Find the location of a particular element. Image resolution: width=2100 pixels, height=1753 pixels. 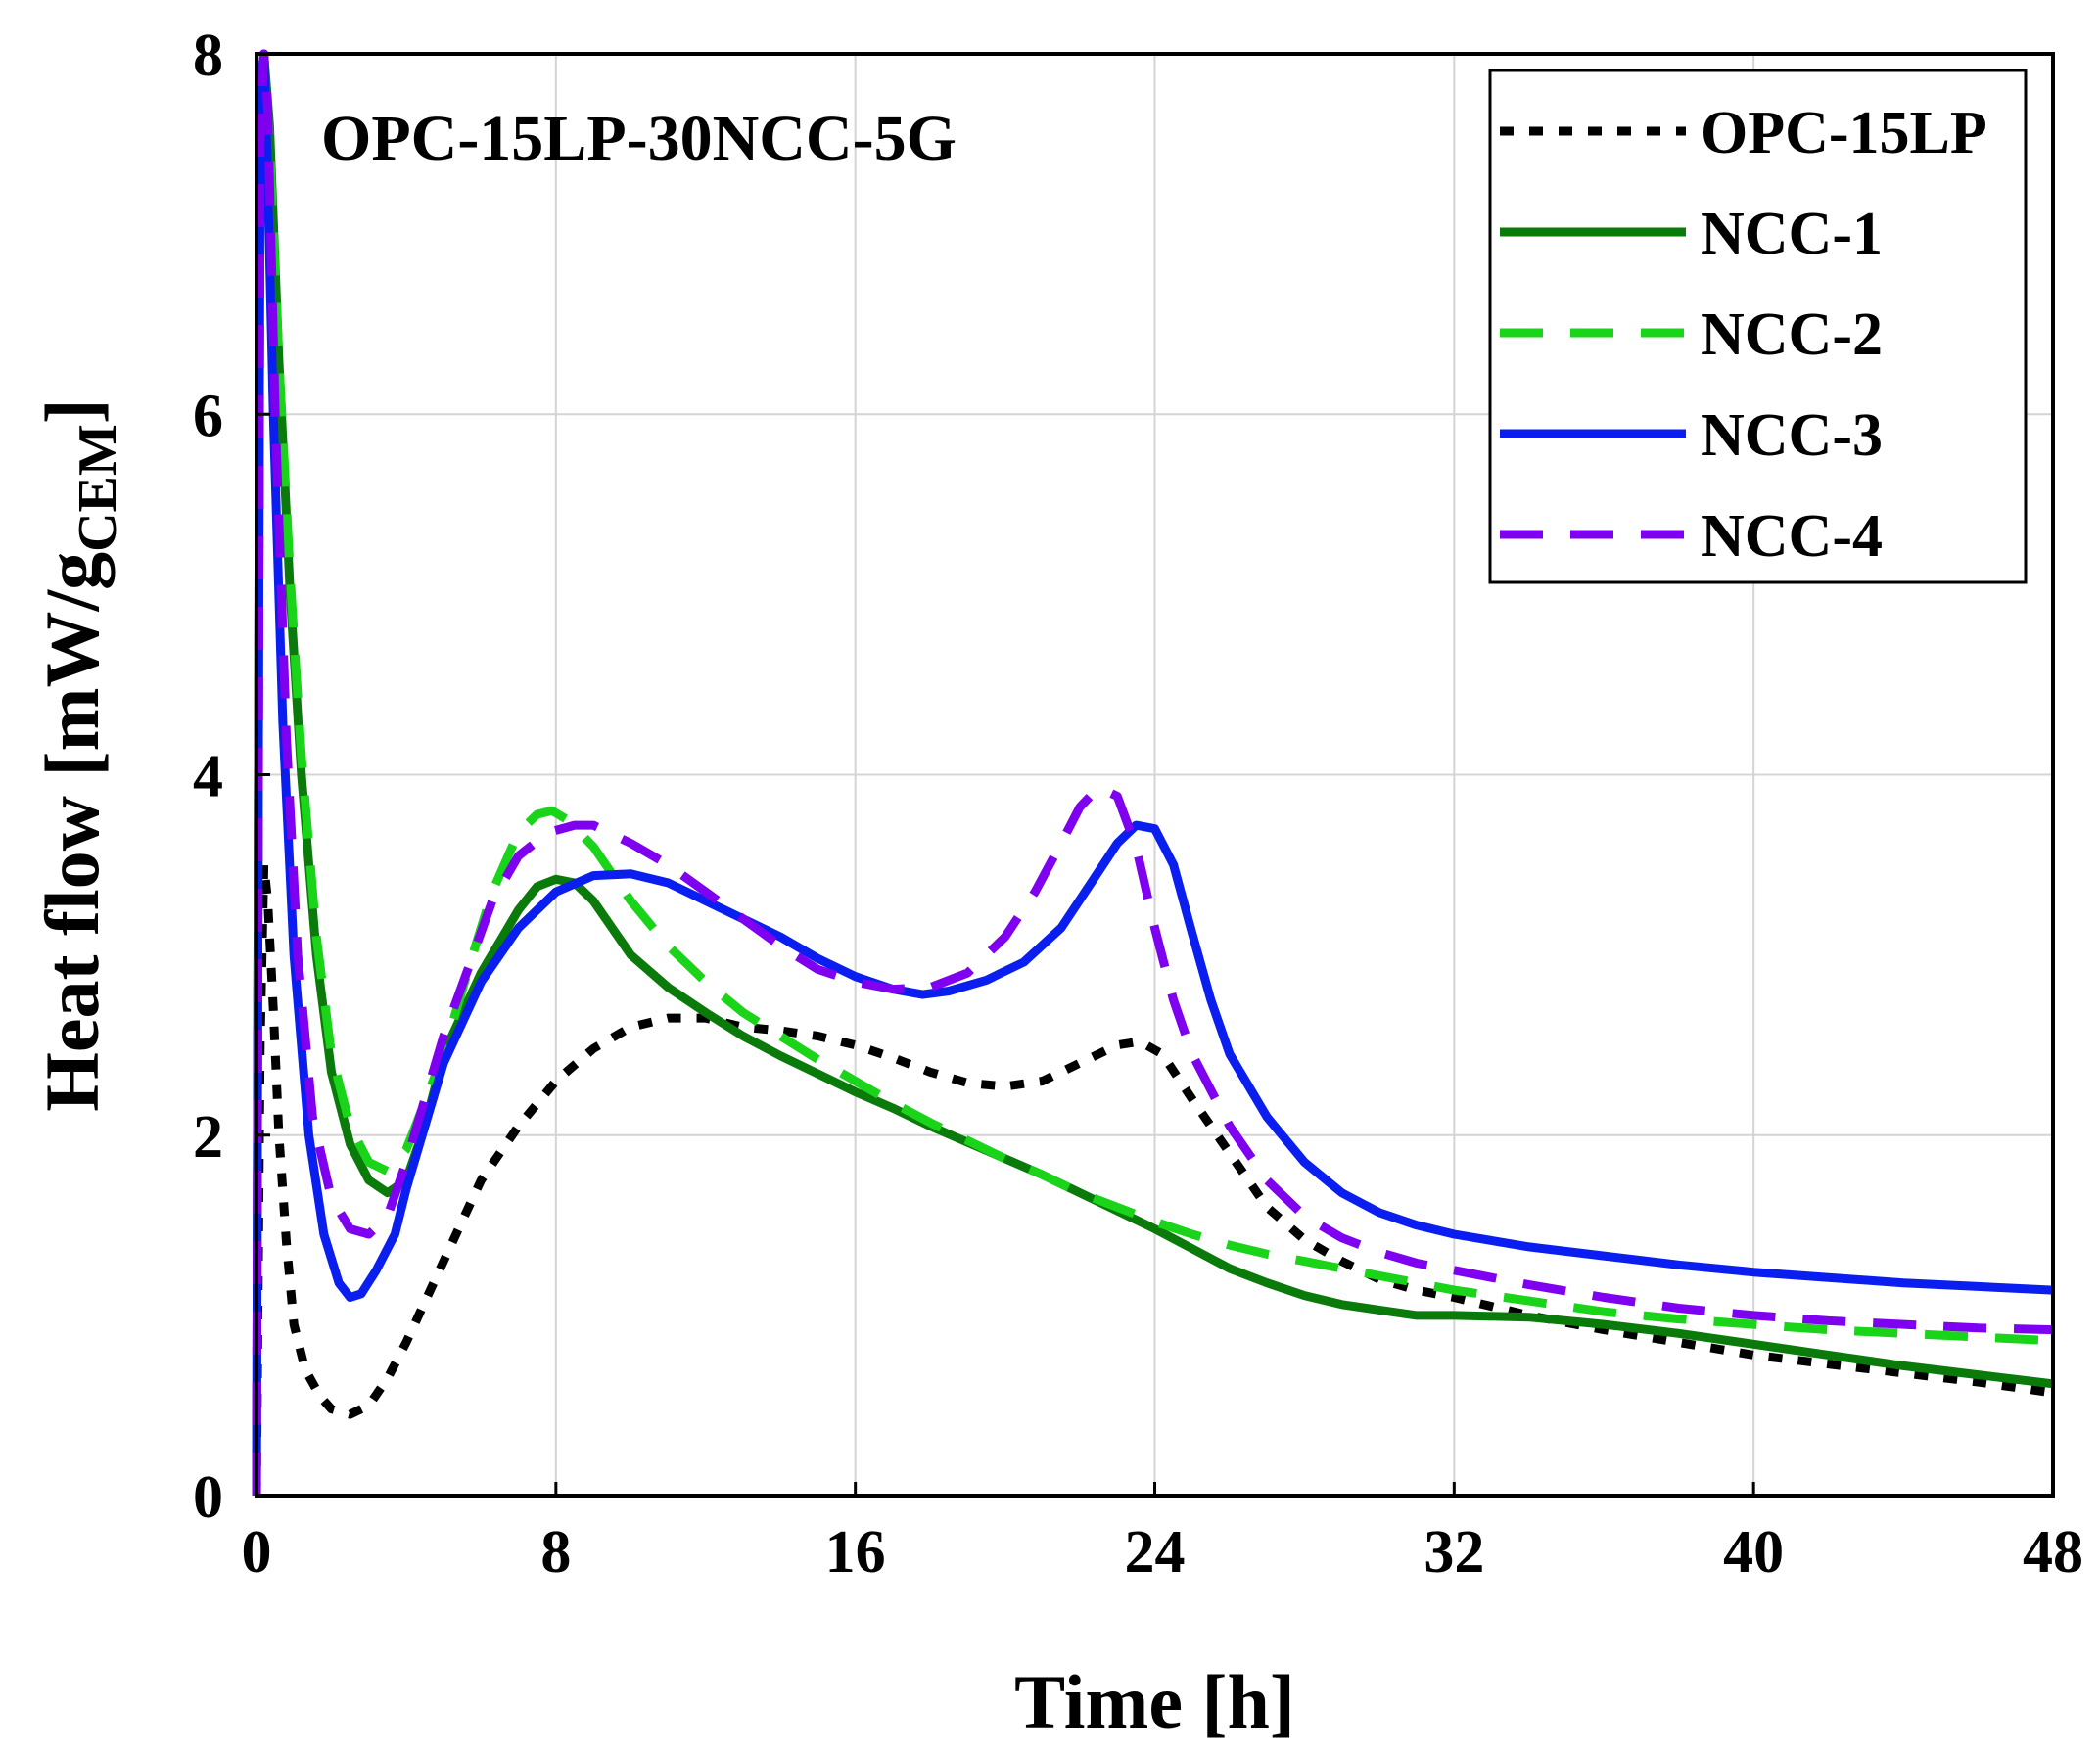

x-tick-label: 48 is located at coordinates (2053, 1552).